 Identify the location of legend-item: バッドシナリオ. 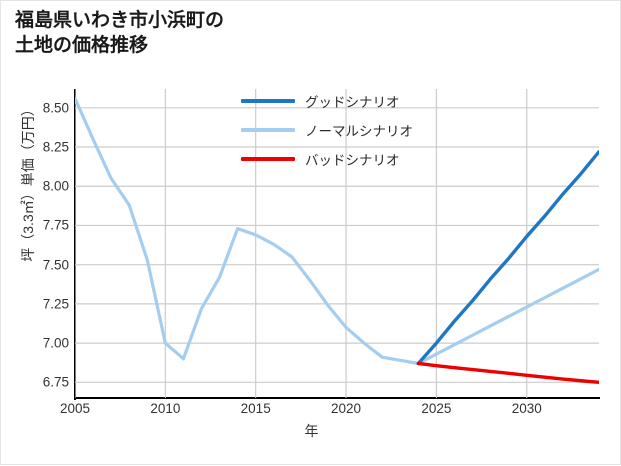
(327, 159).